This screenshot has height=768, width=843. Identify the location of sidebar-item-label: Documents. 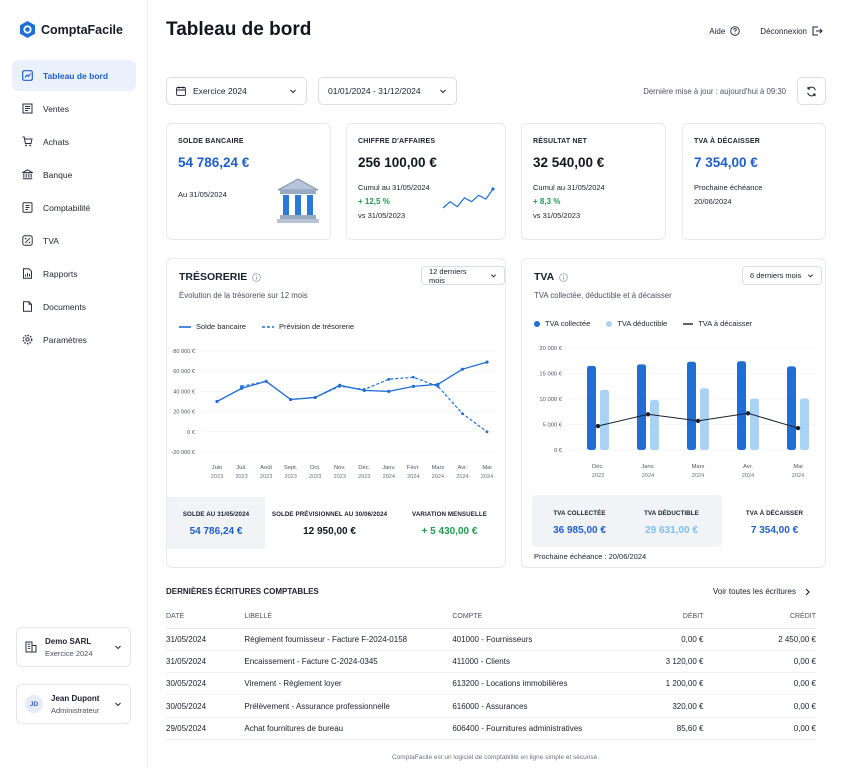
(64, 306).